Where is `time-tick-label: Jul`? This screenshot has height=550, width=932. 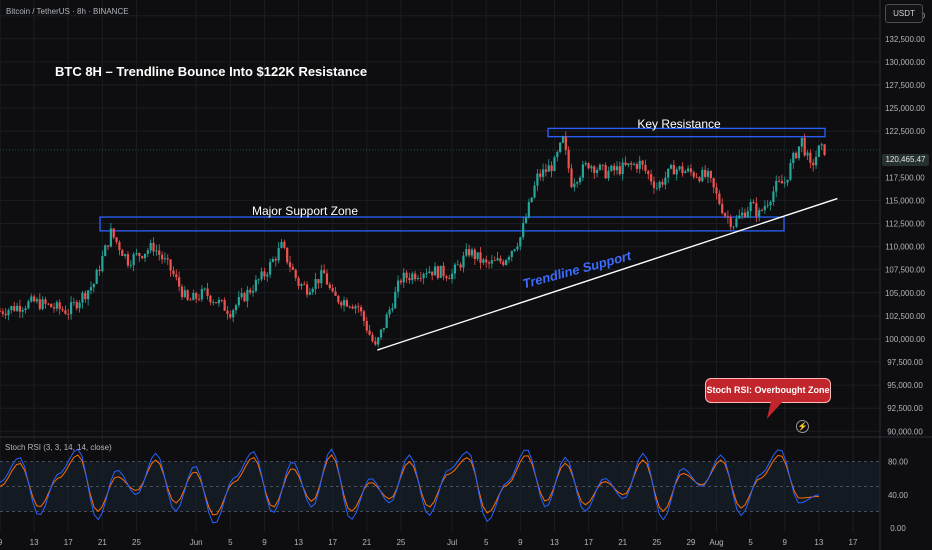
time-tick-label: Jul is located at coordinates (452, 542).